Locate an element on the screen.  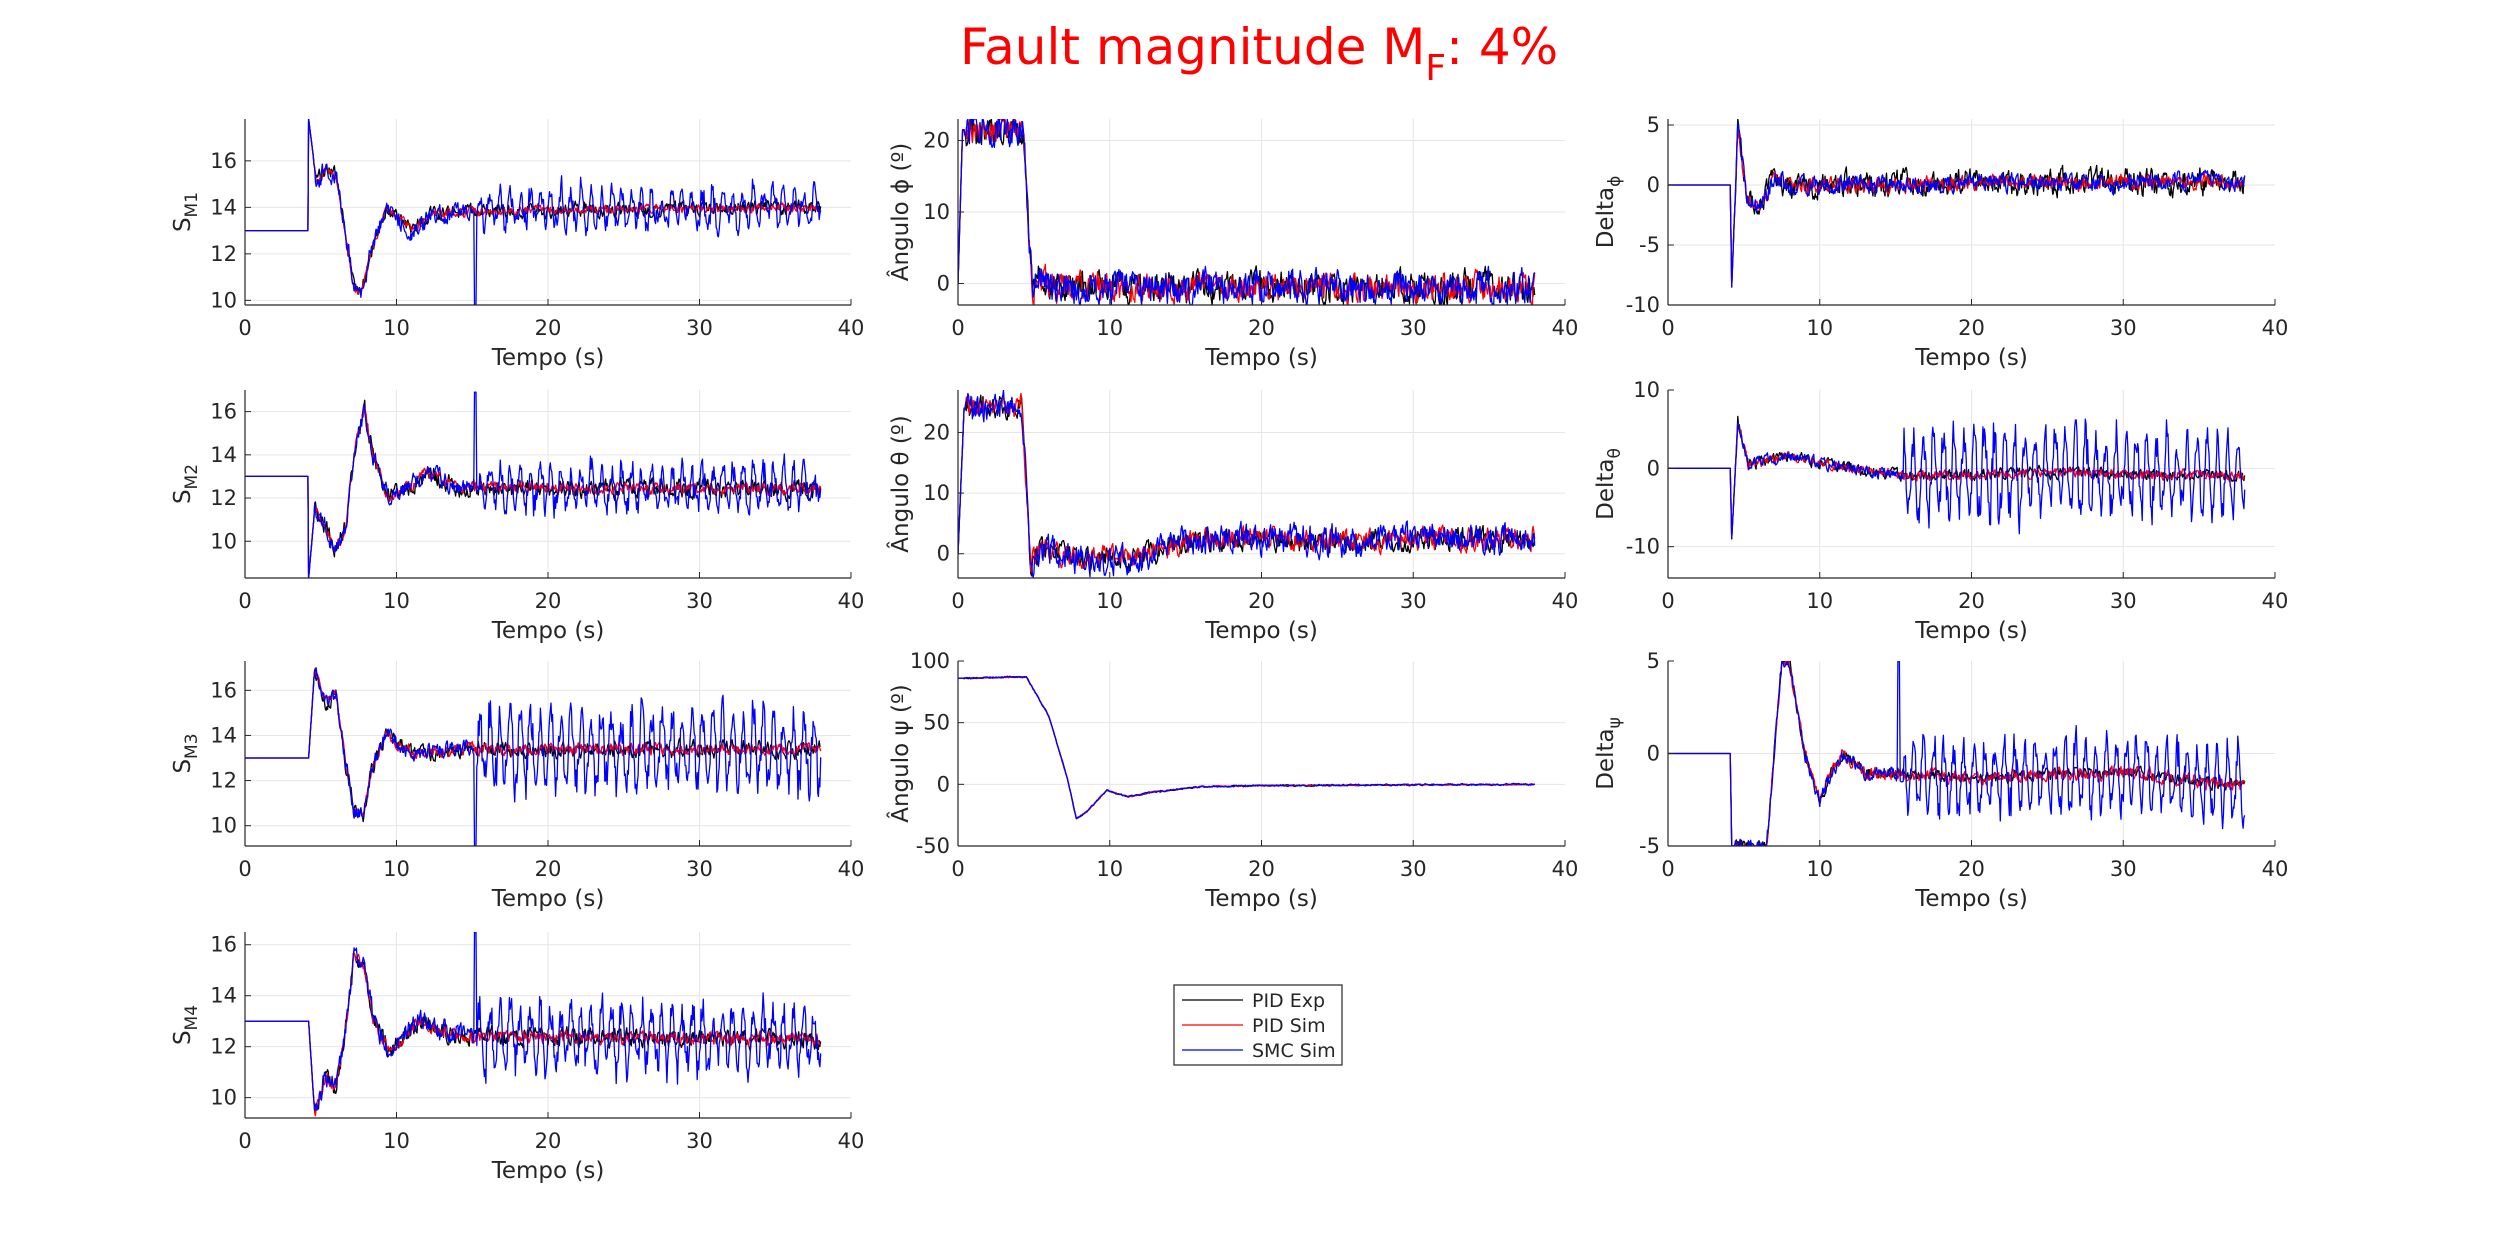
y-tick-label: -50 is located at coordinates (933, 846).